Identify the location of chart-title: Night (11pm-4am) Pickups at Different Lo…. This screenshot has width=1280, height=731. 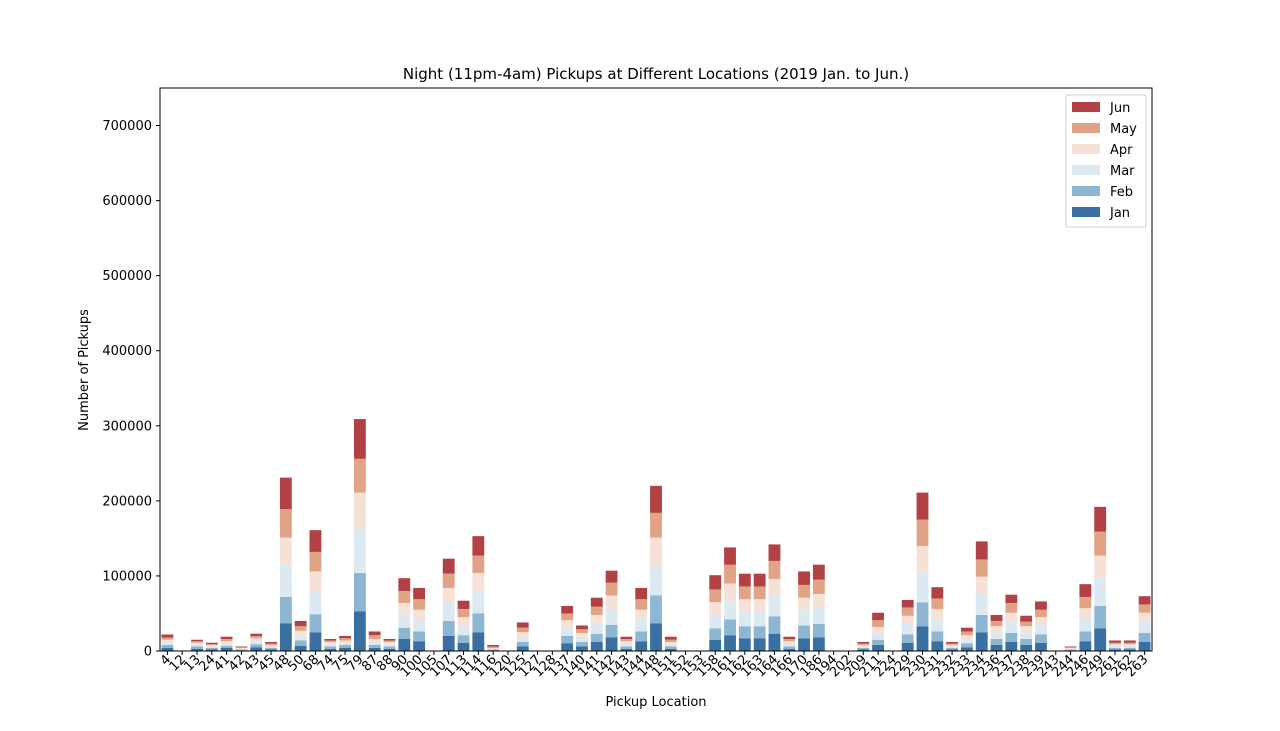
(656, 74).